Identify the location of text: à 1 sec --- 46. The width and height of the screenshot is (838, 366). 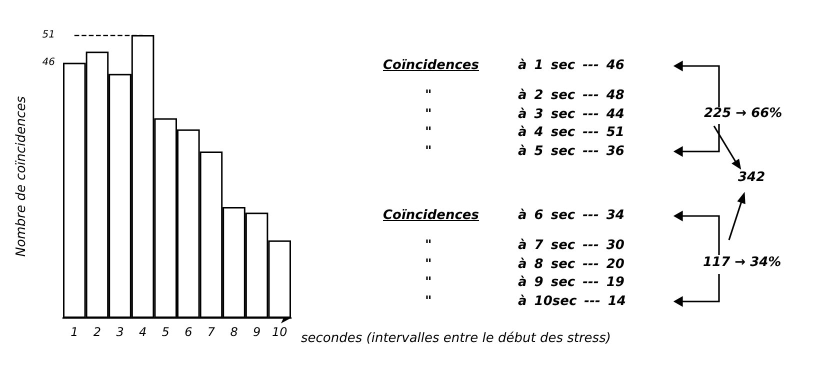
(571, 66).